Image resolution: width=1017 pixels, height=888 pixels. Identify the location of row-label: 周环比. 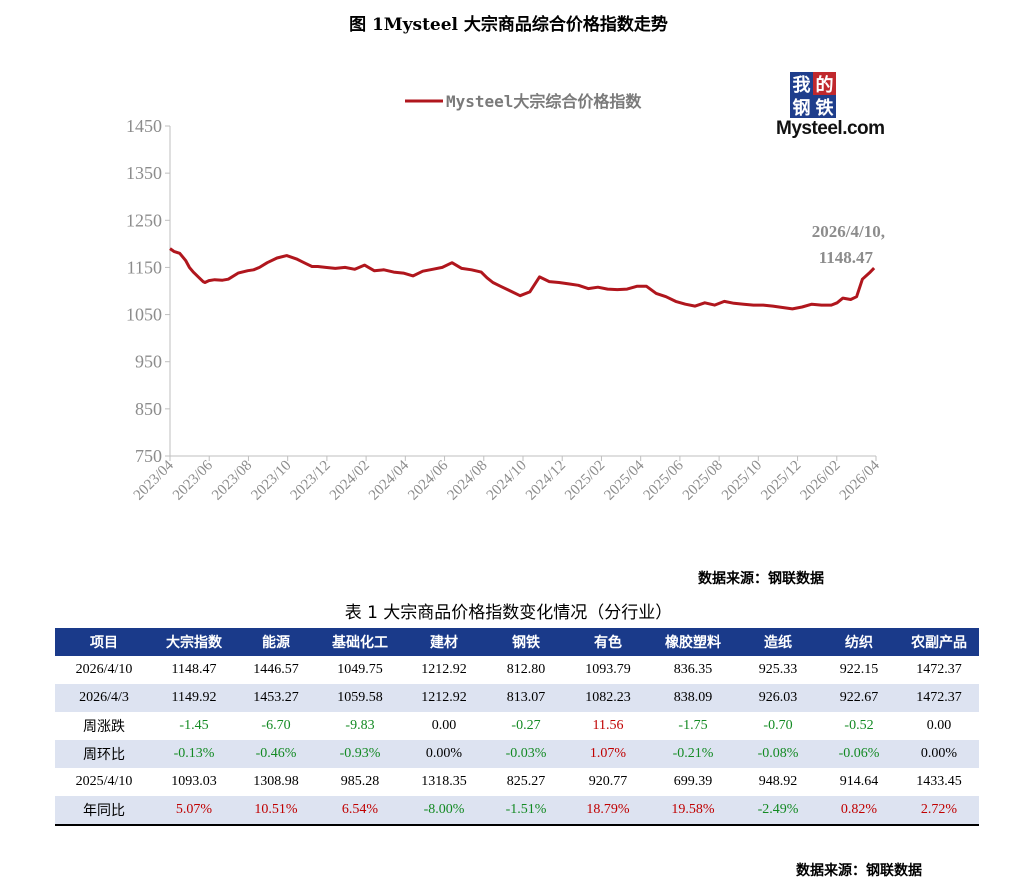
(104, 754).